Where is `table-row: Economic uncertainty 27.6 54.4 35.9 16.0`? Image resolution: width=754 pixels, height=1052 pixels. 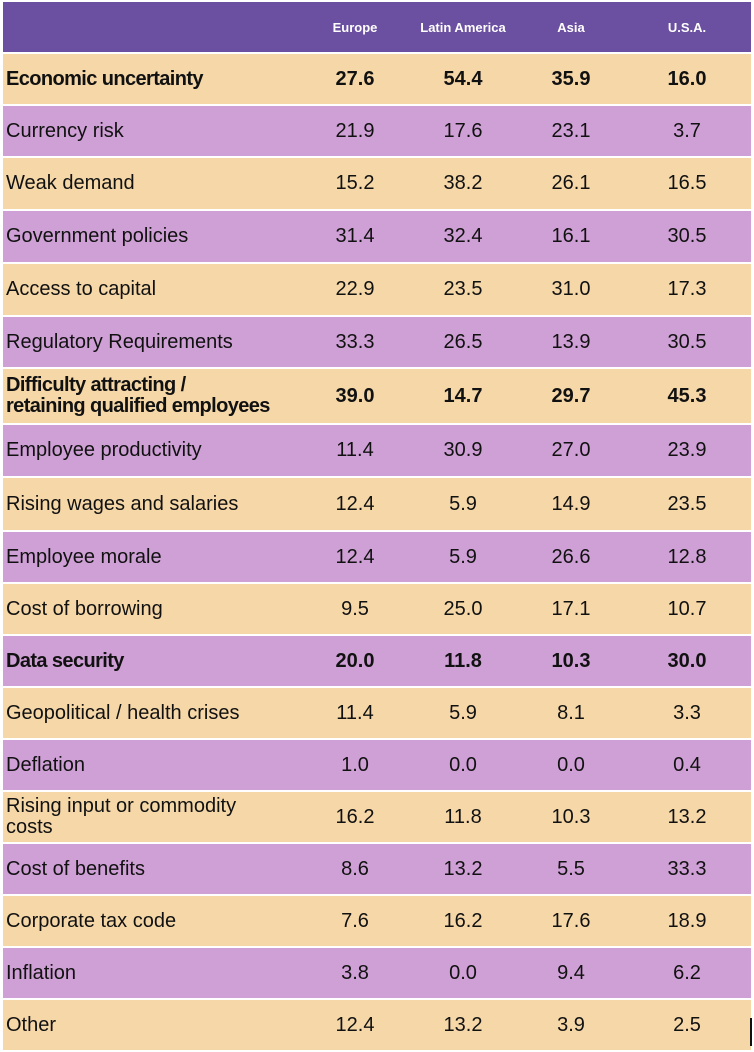 table-row: Economic uncertainty 27.6 54.4 35.9 16.0 is located at coordinates (377, 80).